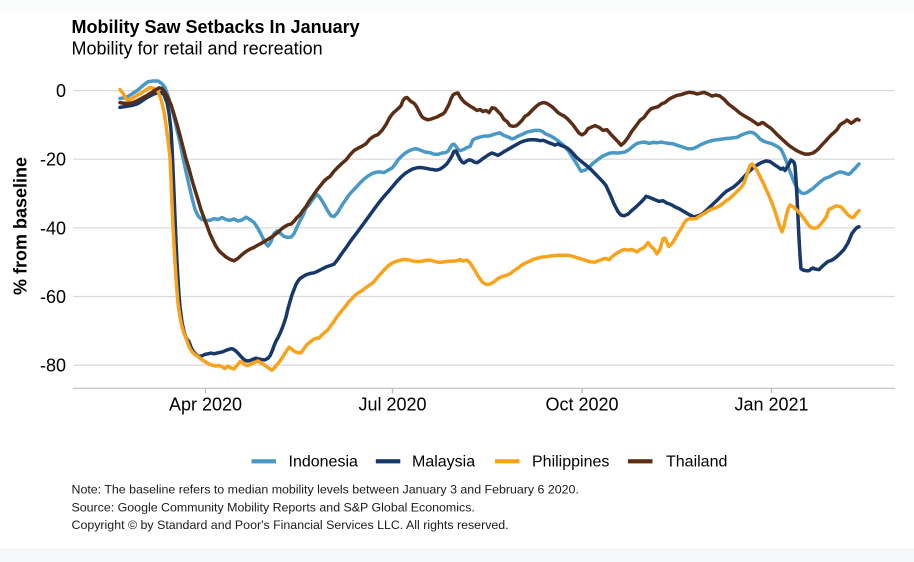  What do you see at coordinates (216, 27) in the screenshot?
I see `svg-text:Mobility Saw Setbacks In Janua: Mobility Saw Setbacks In January` at bounding box center [216, 27].